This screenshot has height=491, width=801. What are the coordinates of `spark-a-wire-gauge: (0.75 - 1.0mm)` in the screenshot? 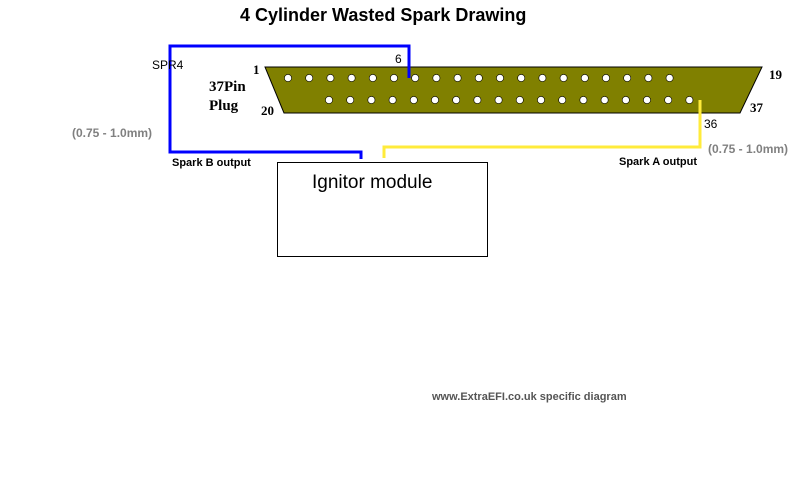 It's located at (748, 149).